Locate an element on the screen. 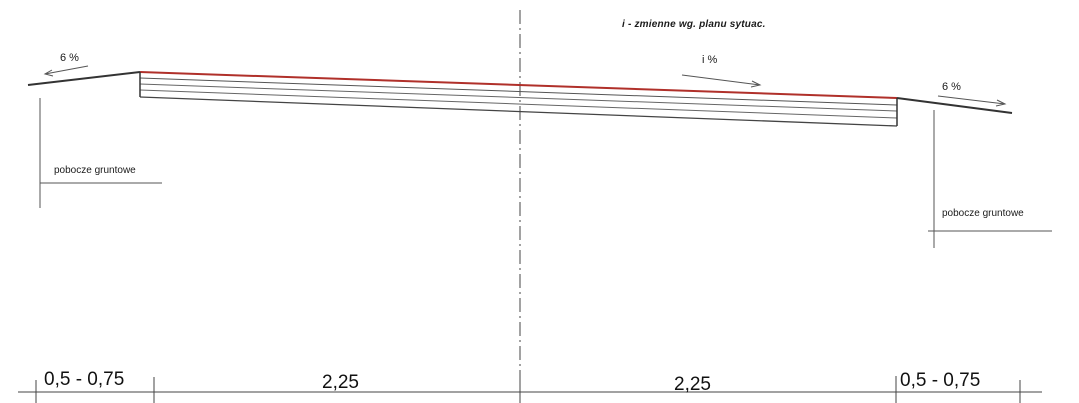 This screenshot has height=403, width=1079. right-slope-arrowhead is located at coordinates (1001, 103).